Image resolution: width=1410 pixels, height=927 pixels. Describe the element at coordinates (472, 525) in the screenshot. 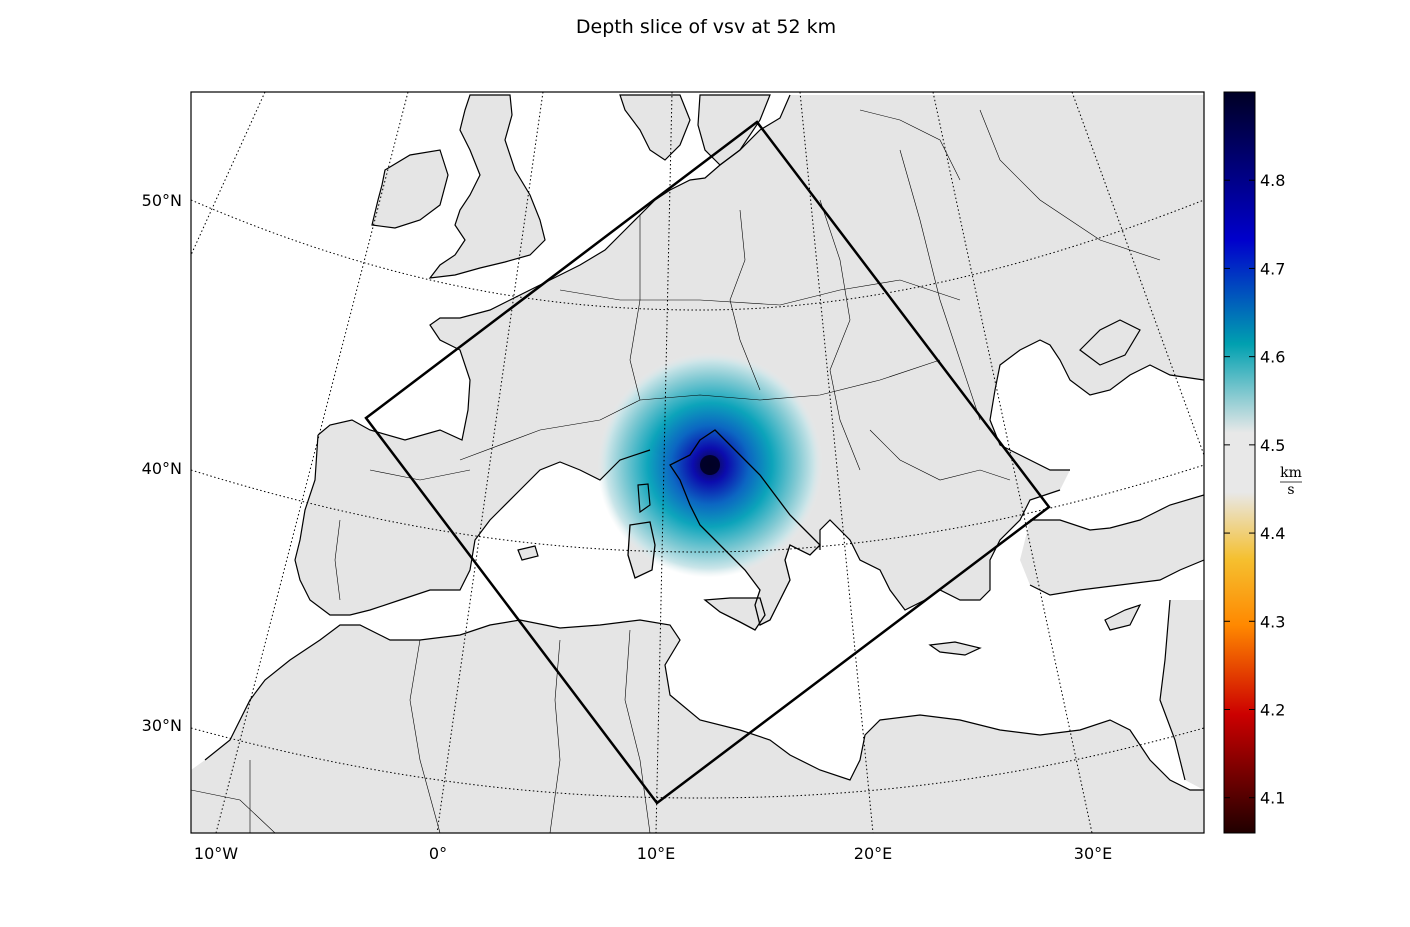

I see `outline-iberia` at that location.